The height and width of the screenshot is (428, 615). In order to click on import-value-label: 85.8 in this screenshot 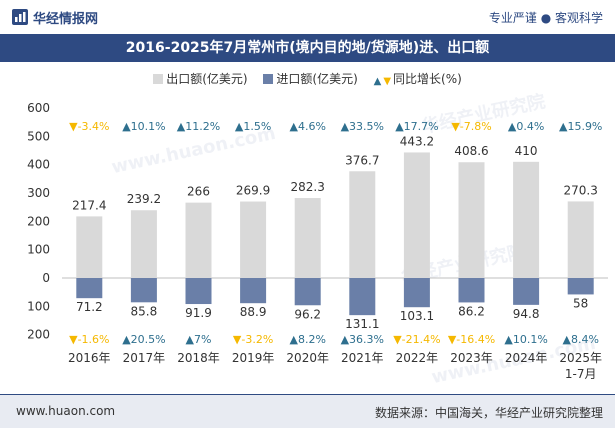, I will do `click(144, 311)`.